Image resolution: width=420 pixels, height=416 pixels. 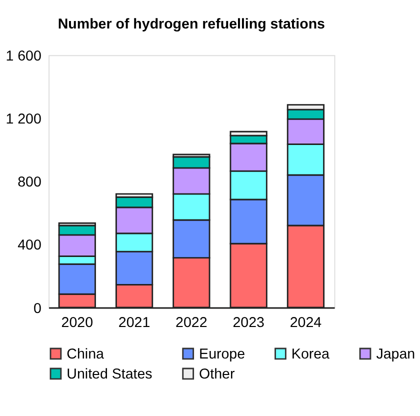 What do you see at coordinates (30, 246) in the screenshot?
I see `y-tick-label: 400` at bounding box center [30, 246].